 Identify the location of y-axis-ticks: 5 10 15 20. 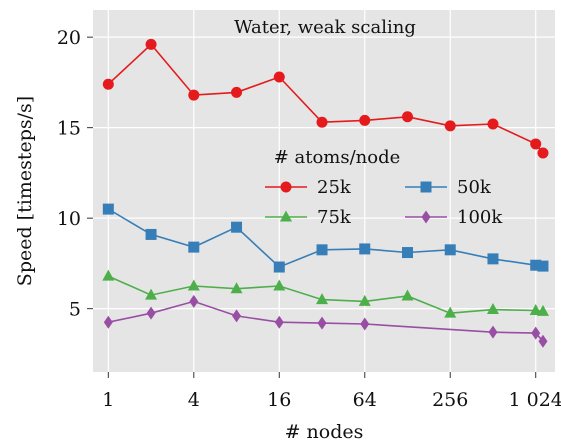
(75, 174).